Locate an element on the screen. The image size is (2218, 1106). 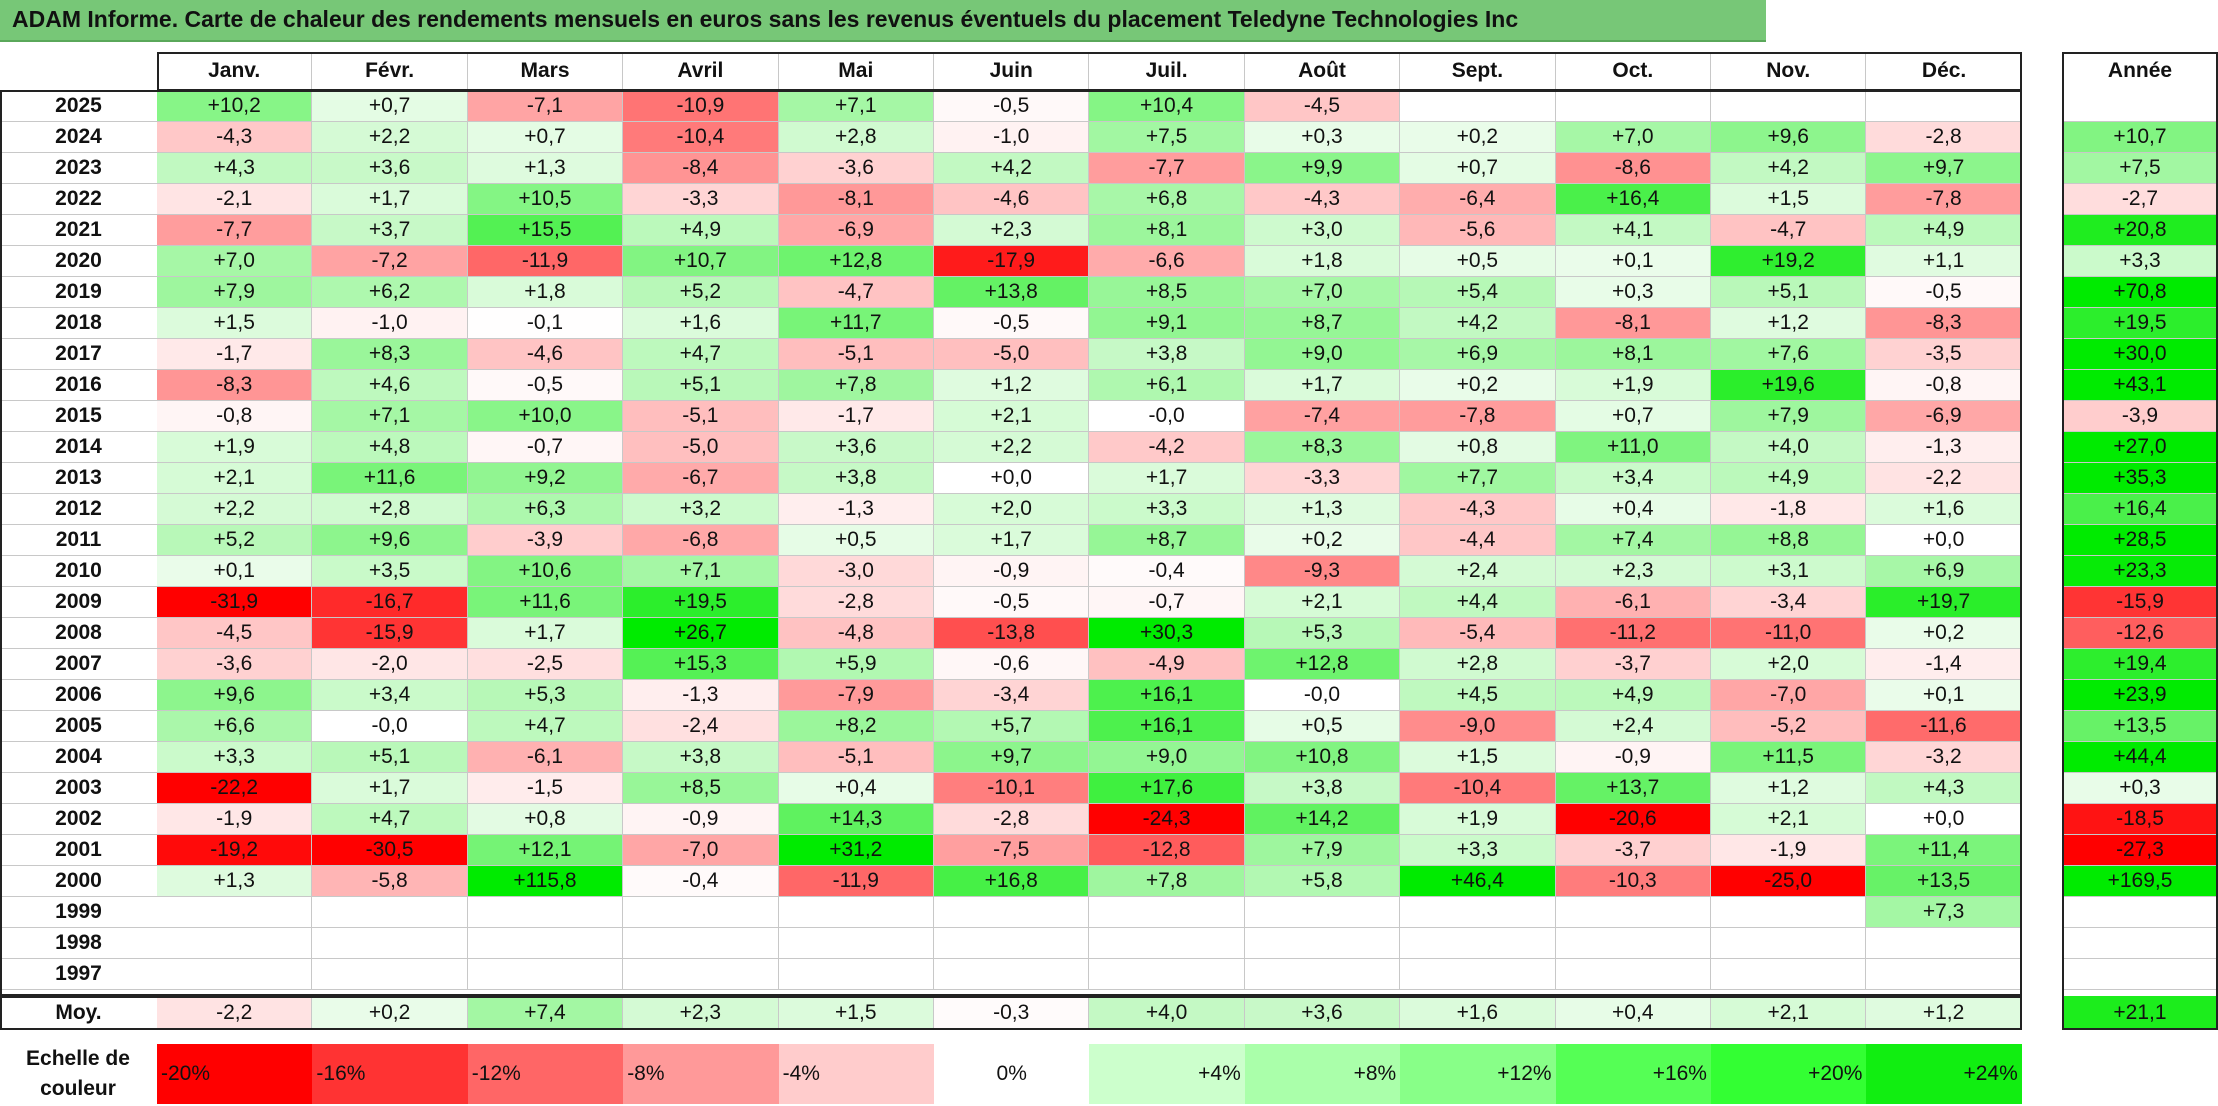
heatmap-cell: +1,6 is located at coordinates (1944, 509).